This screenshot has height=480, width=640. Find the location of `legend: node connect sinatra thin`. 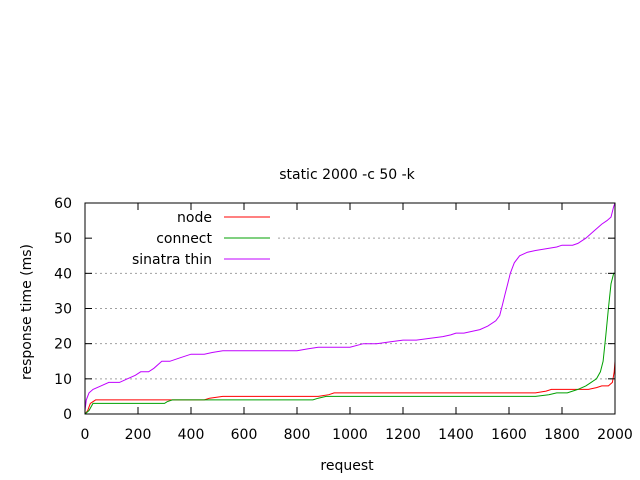

legend: node connect sinatra thin is located at coordinates (201, 239).